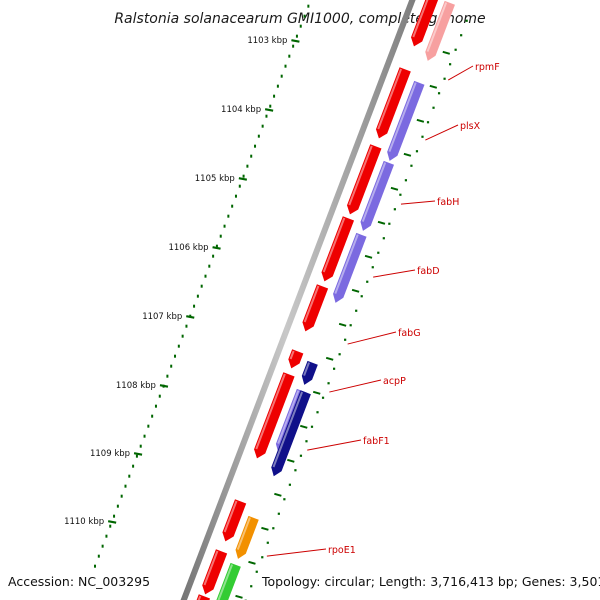 This screenshot has height=600, width=600. Describe the element at coordinates (241, 110) in the screenshot. I see `scale-tick-label: 1104 kbp` at that location.